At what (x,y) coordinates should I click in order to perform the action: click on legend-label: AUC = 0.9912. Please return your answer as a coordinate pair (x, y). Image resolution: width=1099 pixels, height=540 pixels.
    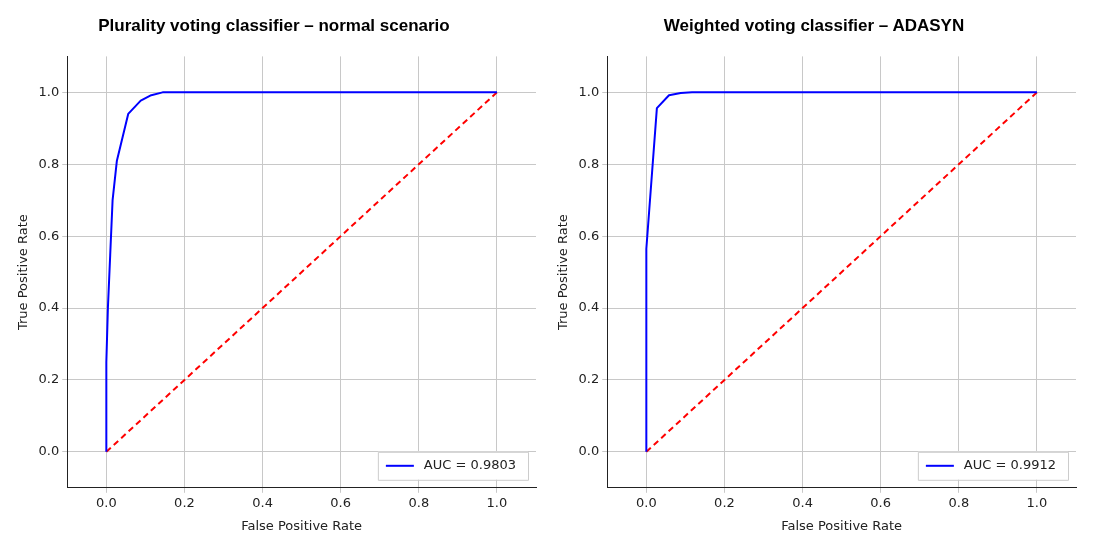
    Looking at the image, I should click on (1010, 465).